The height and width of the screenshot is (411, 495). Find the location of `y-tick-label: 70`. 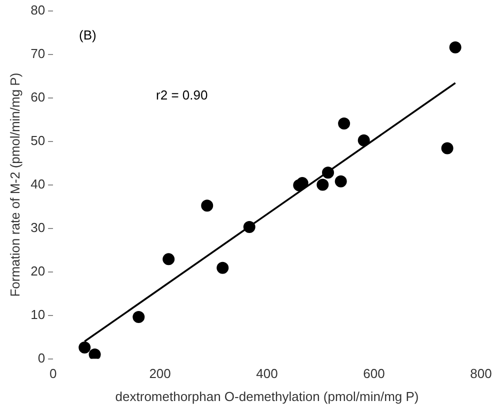

y-tick-label: 70 is located at coordinates (38, 53).